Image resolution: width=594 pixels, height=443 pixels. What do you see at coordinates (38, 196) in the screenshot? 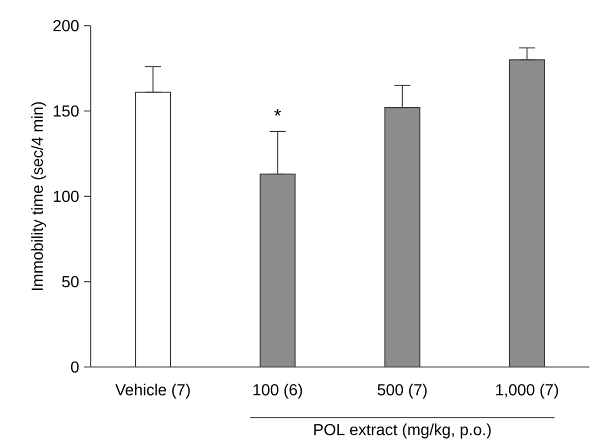
I see `y-axis-title: Immobility time (sec/4 min)` at bounding box center [38, 196].